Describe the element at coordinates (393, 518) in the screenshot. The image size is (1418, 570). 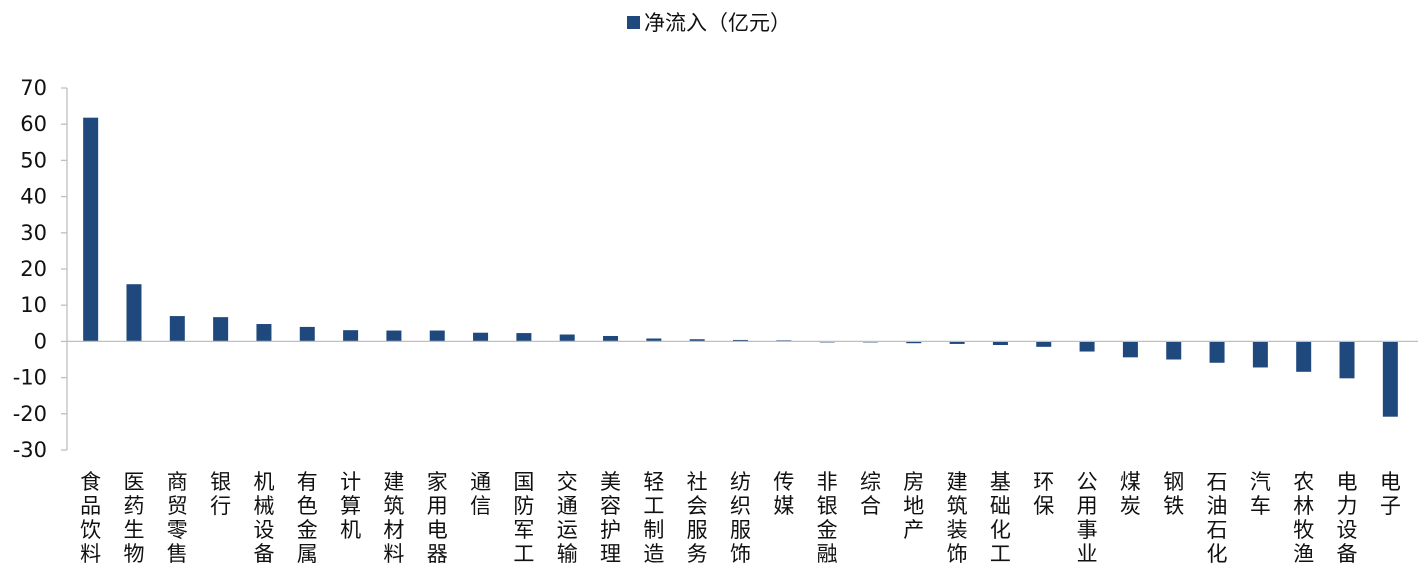
I see `x-tick-label: 建筑材料` at that location.